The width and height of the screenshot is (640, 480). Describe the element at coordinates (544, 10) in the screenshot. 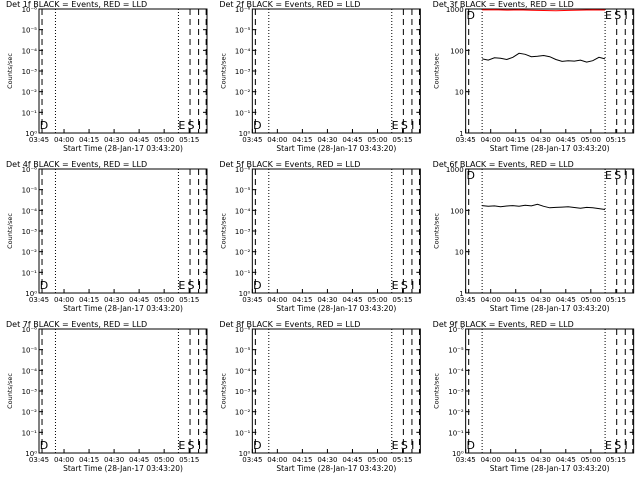

I see `lld-series-line` at that location.